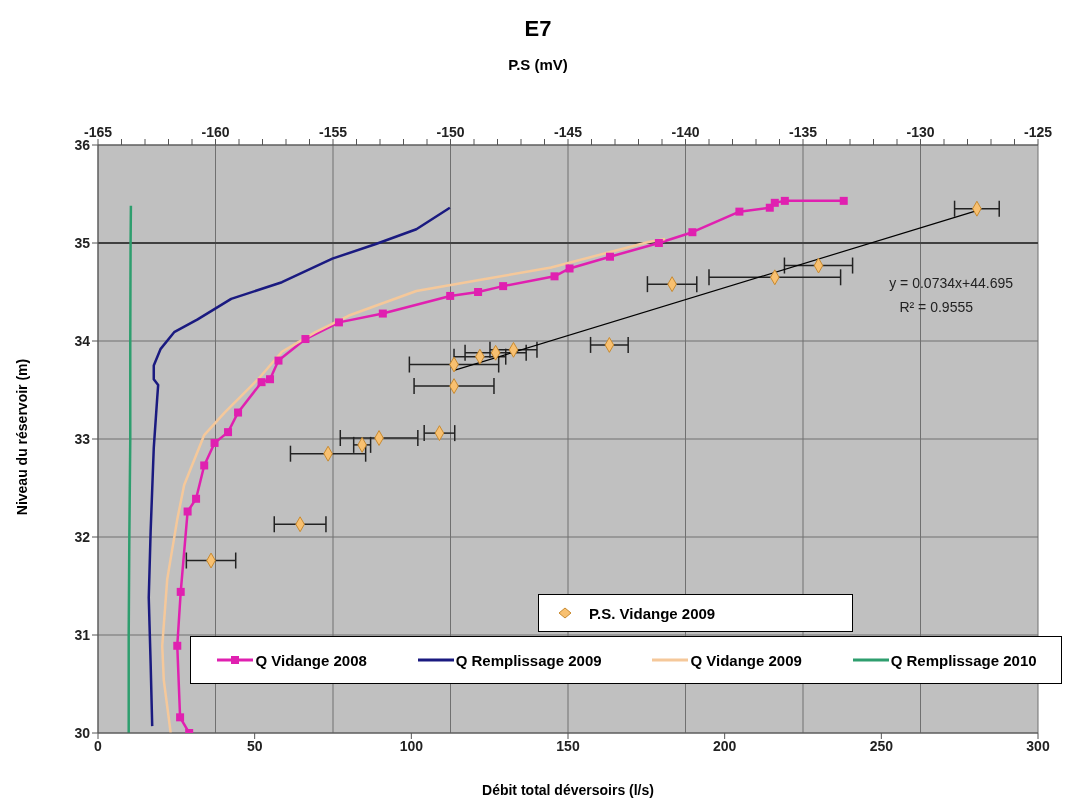 Image resolution: width=1077 pixels, height=812 pixels. What do you see at coordinates (130, 468) in the screenshot?
I see `line-series` at bounding box center [130, 468].